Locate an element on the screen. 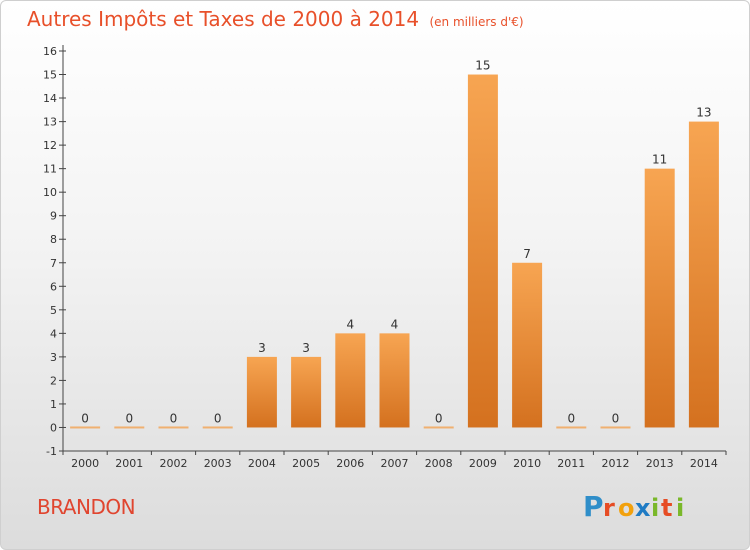 The width and height of the screenshot is (750, 550). bar-2007 is located at coordinates (394, 380).